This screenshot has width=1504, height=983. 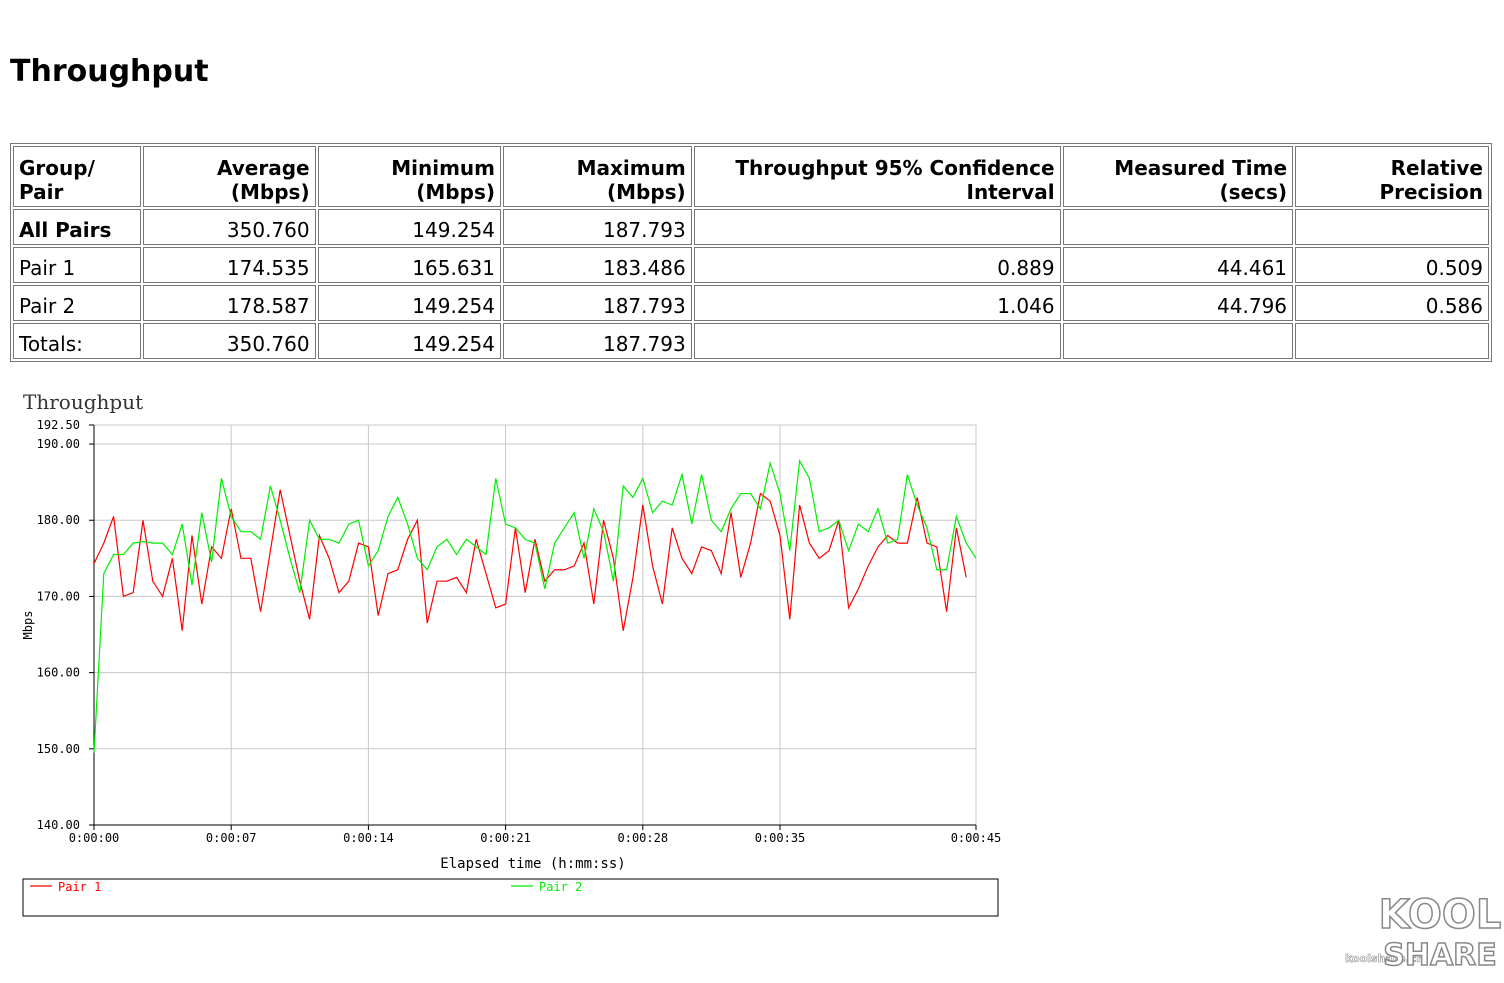 I want to click on series-line, so click(x=530, y=560).